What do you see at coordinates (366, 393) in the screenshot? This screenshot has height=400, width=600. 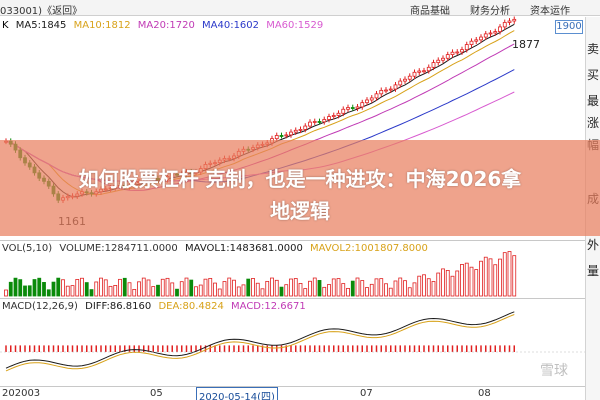 I see `date-label-jul: 07` at bounding box center [366, 393].